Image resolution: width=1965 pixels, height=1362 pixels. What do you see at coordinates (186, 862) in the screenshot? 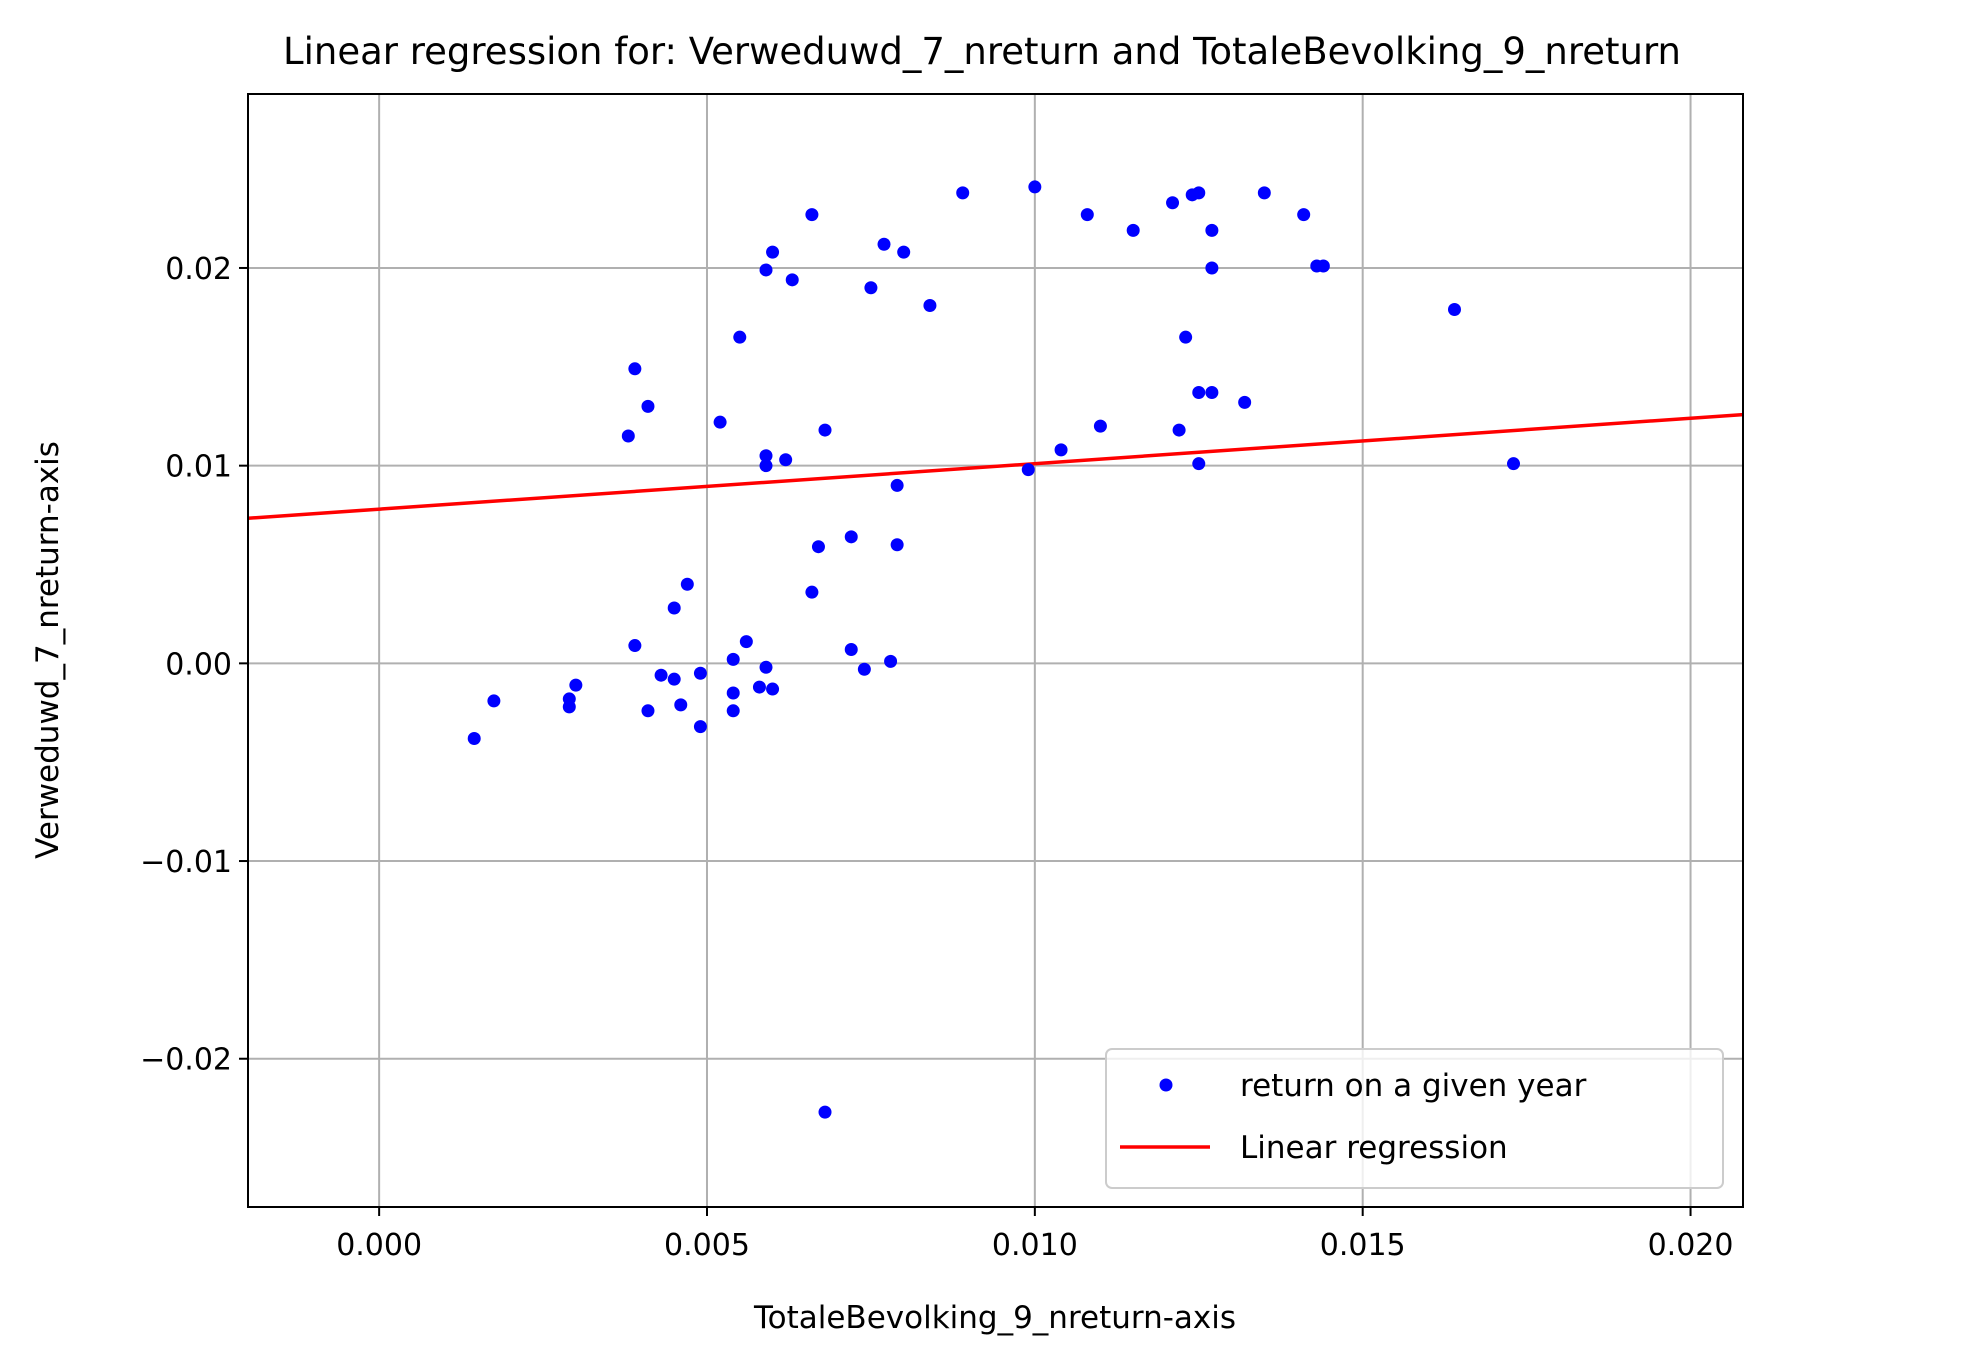
I see `y-tick-label: −0.01` at bounding box center [186, 862].